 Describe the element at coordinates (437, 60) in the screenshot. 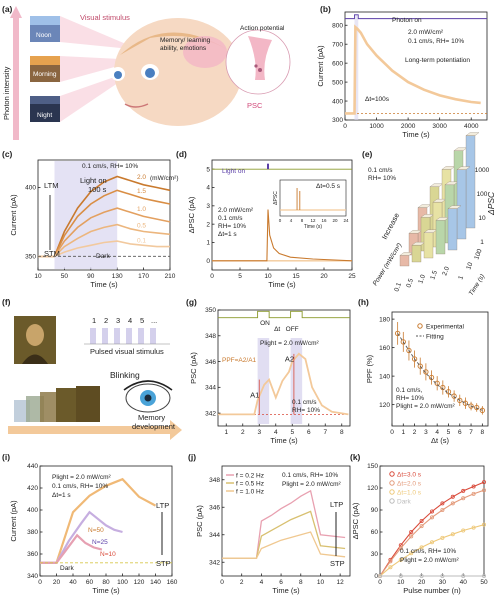

I see `ltp-label: Long-term potentiation` at that location.